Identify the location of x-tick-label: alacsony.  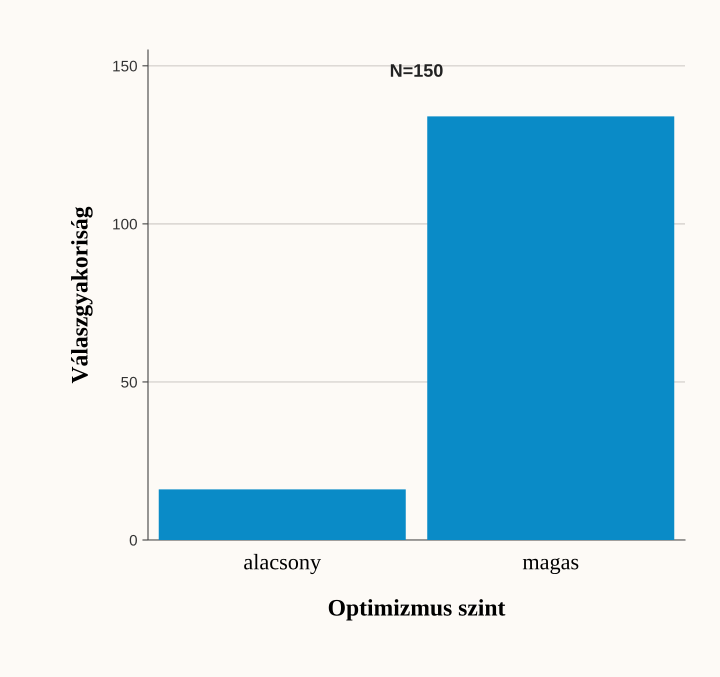
(283, 564).